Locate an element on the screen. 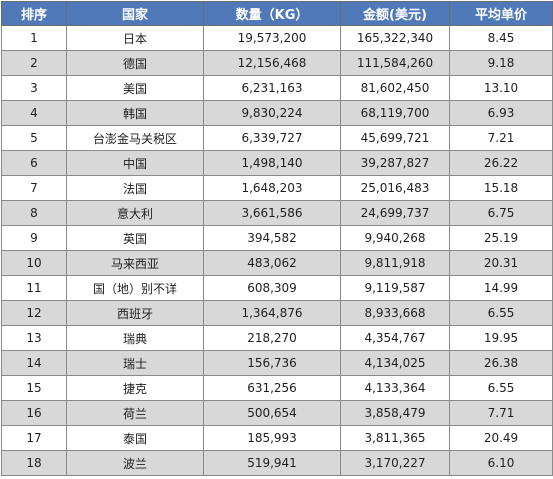  table-row: 12 西班牙 1,364,876 8,933,668 6.55 is located at coordinates (277, 313).